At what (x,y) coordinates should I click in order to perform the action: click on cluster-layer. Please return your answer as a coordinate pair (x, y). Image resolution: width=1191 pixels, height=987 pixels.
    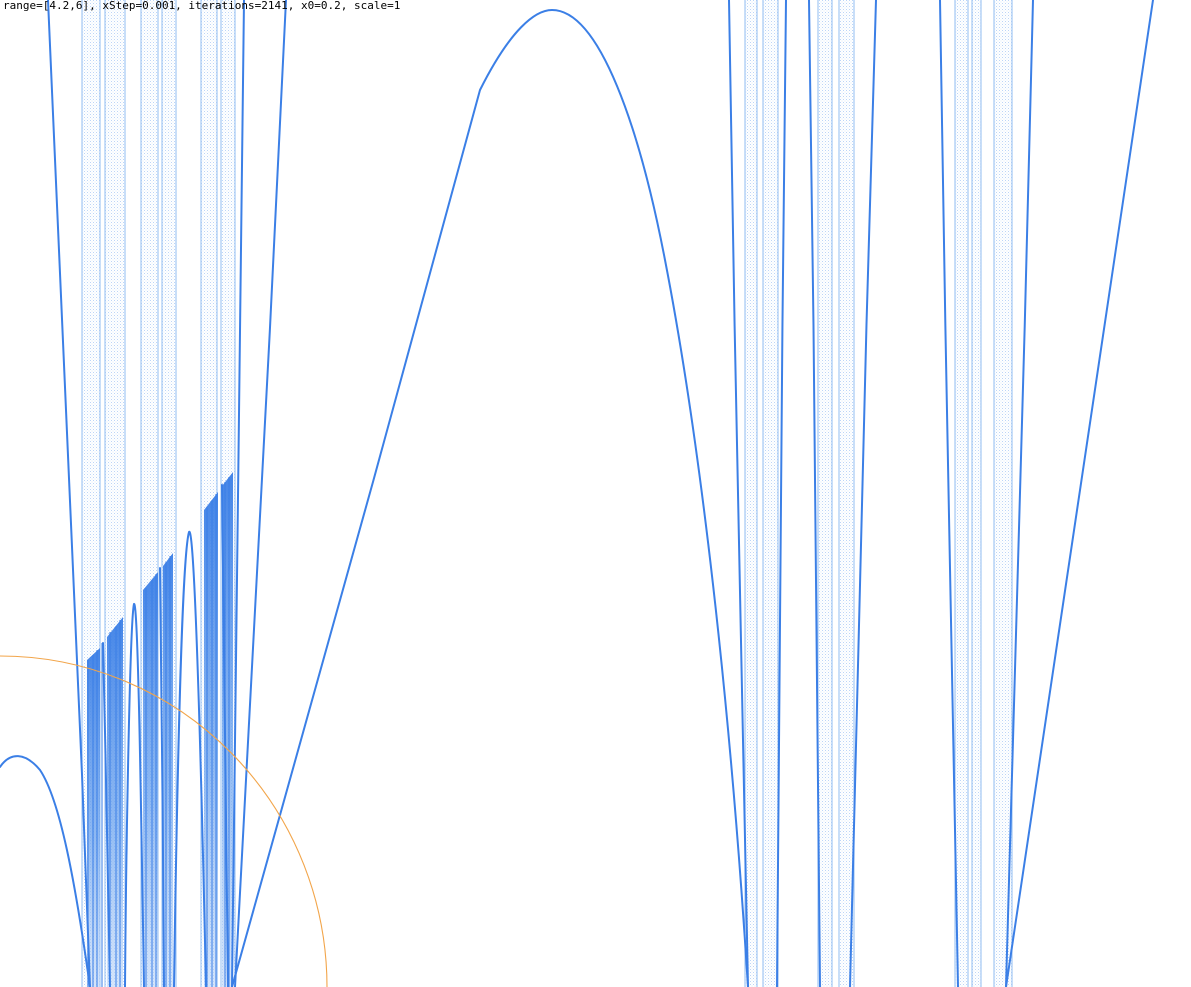
    Looking at the image, I should click on (160, 729).